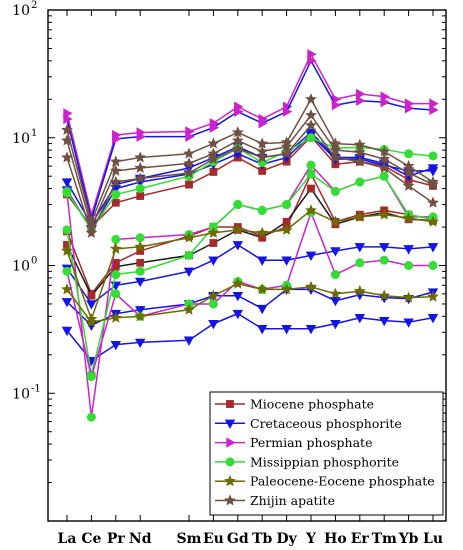 This screenshot has width=463, height=550. I want to click on legend-label: Paleocene-Eocene phosphate, so click(342, 481).